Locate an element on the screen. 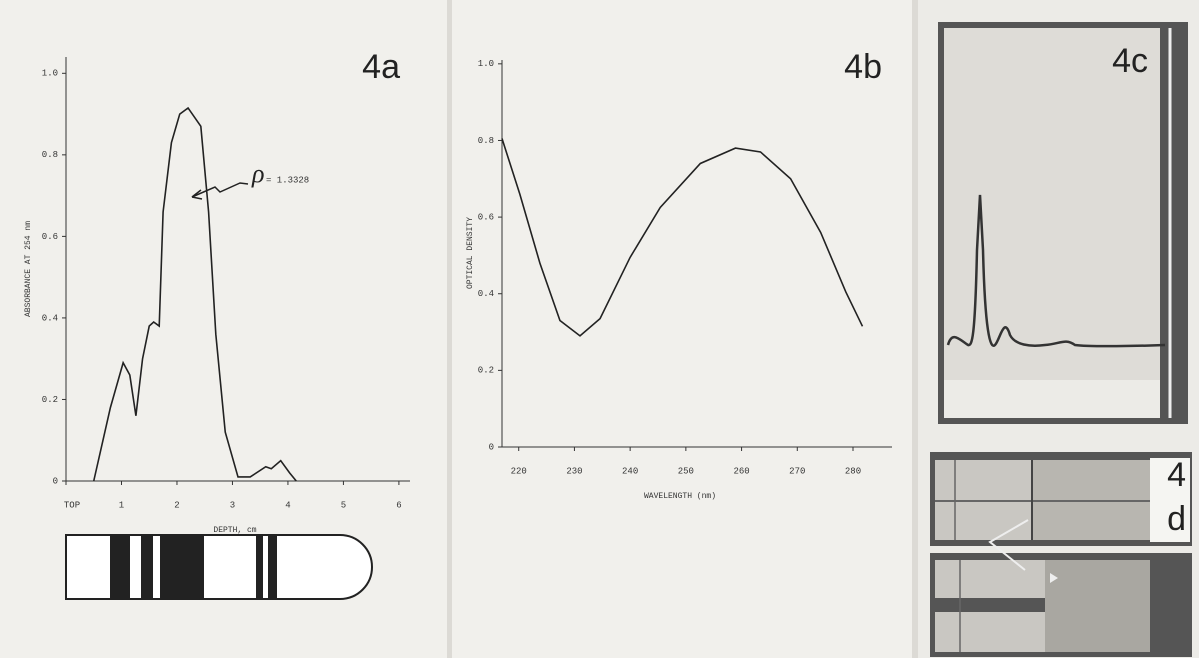 This screenshot has height=658, width=1199. x-tick-label: 4 is located at coordinates (287, 505).